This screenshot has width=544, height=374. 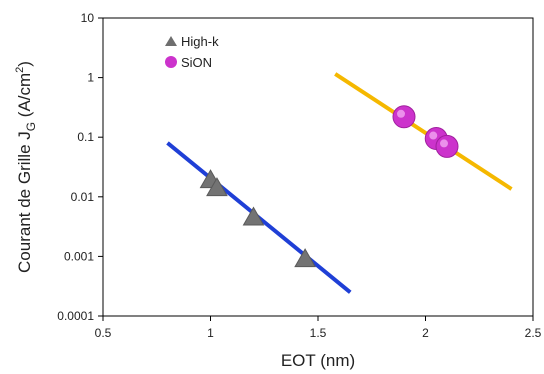 I want to click on x-axis-title: EOT (nm), so click(x=318, y=360).